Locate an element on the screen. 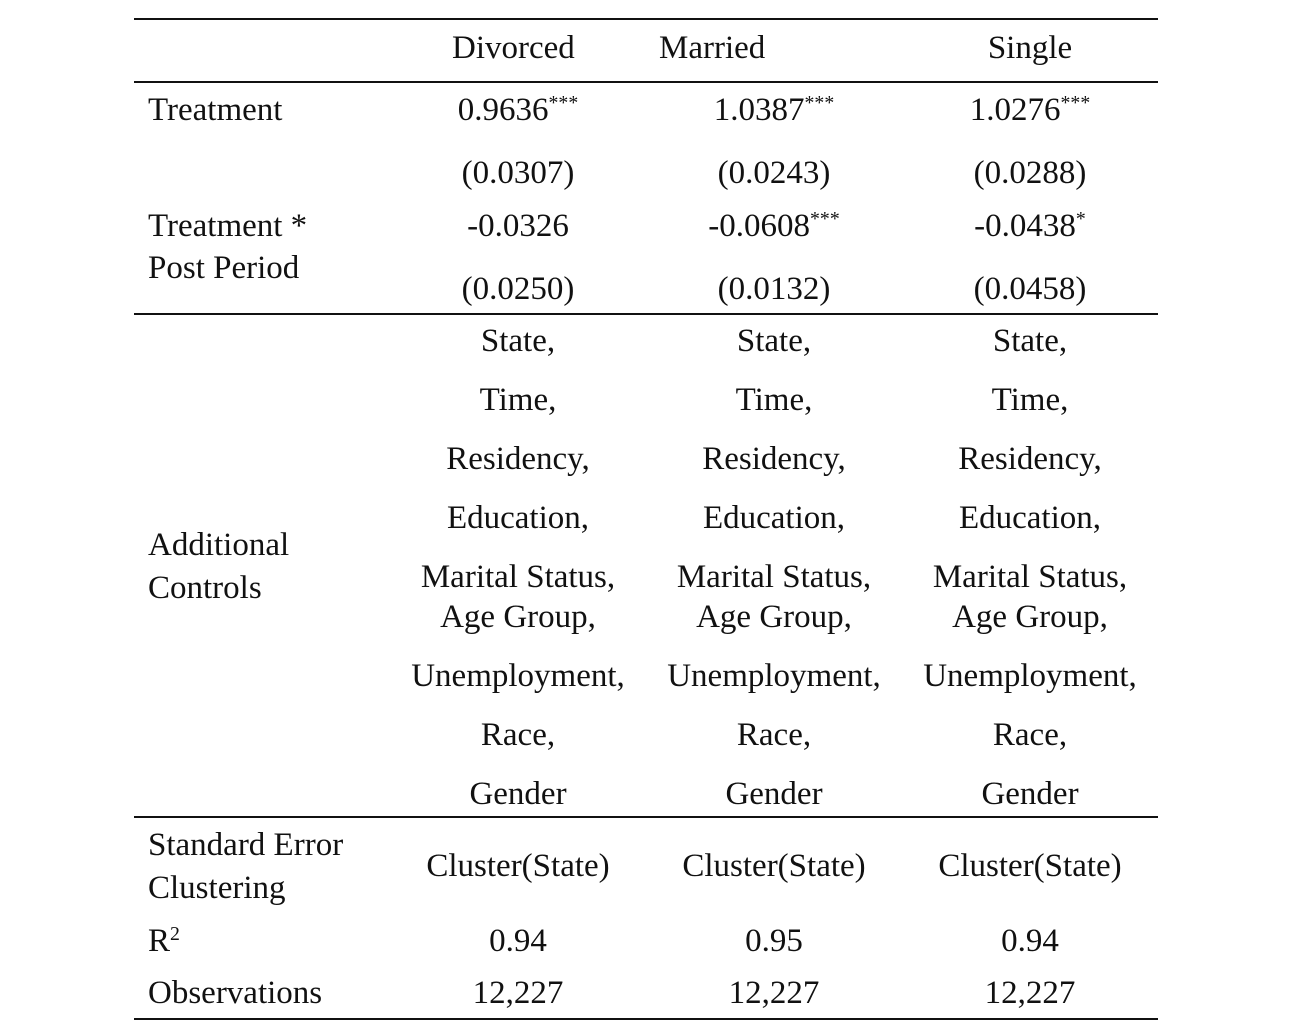  control-item-divorced: Race, is located at coordinates (518, 735).